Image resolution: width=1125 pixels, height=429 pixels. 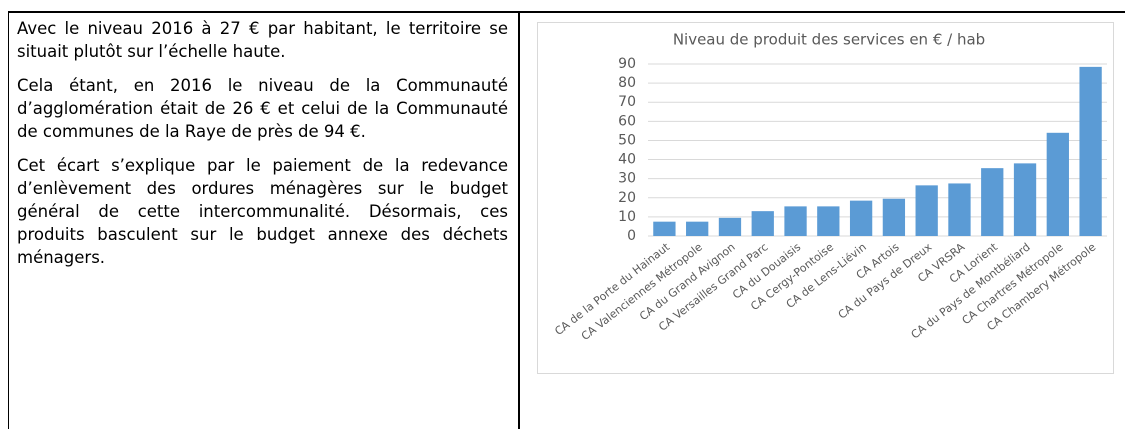 I want to click on y-tick-label: 60, so click(x=627, y=121).